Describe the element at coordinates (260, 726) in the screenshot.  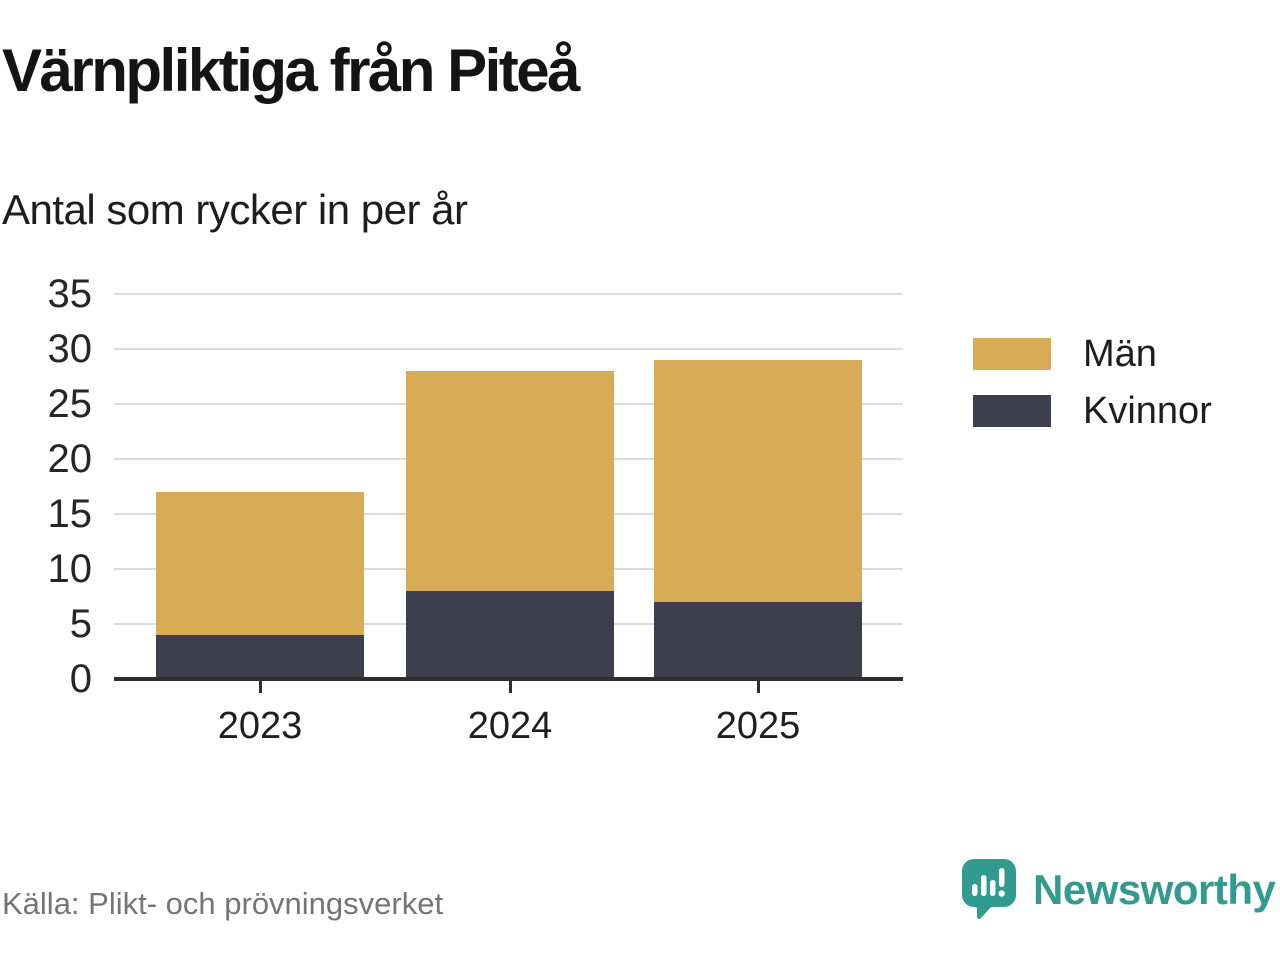
I see `x-axis-label-2023: 2023` at that location.